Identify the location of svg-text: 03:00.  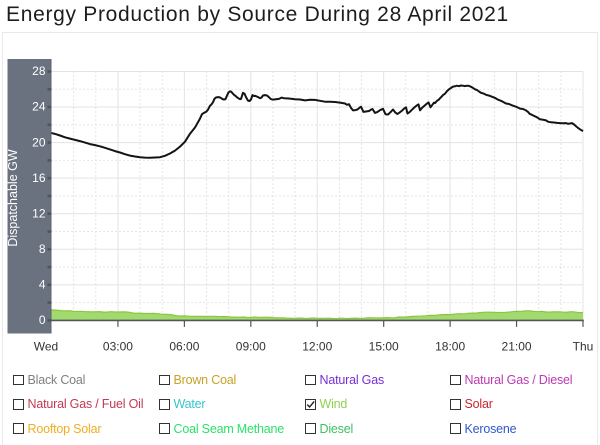
(118, 347).